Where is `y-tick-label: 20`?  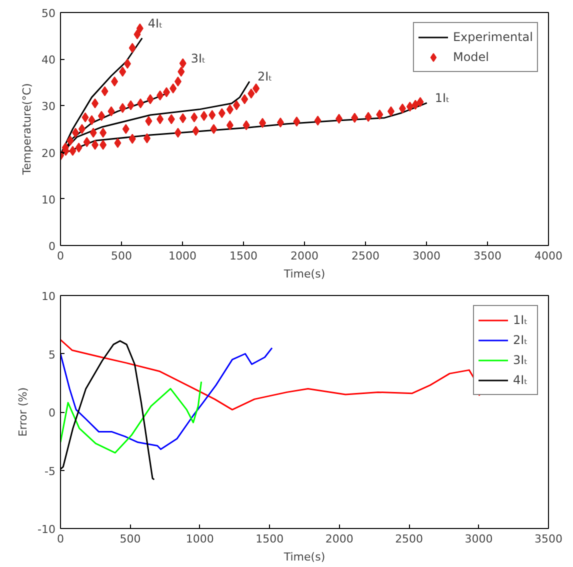
y-tick-label: 20 is located at coordinates (49, 153).